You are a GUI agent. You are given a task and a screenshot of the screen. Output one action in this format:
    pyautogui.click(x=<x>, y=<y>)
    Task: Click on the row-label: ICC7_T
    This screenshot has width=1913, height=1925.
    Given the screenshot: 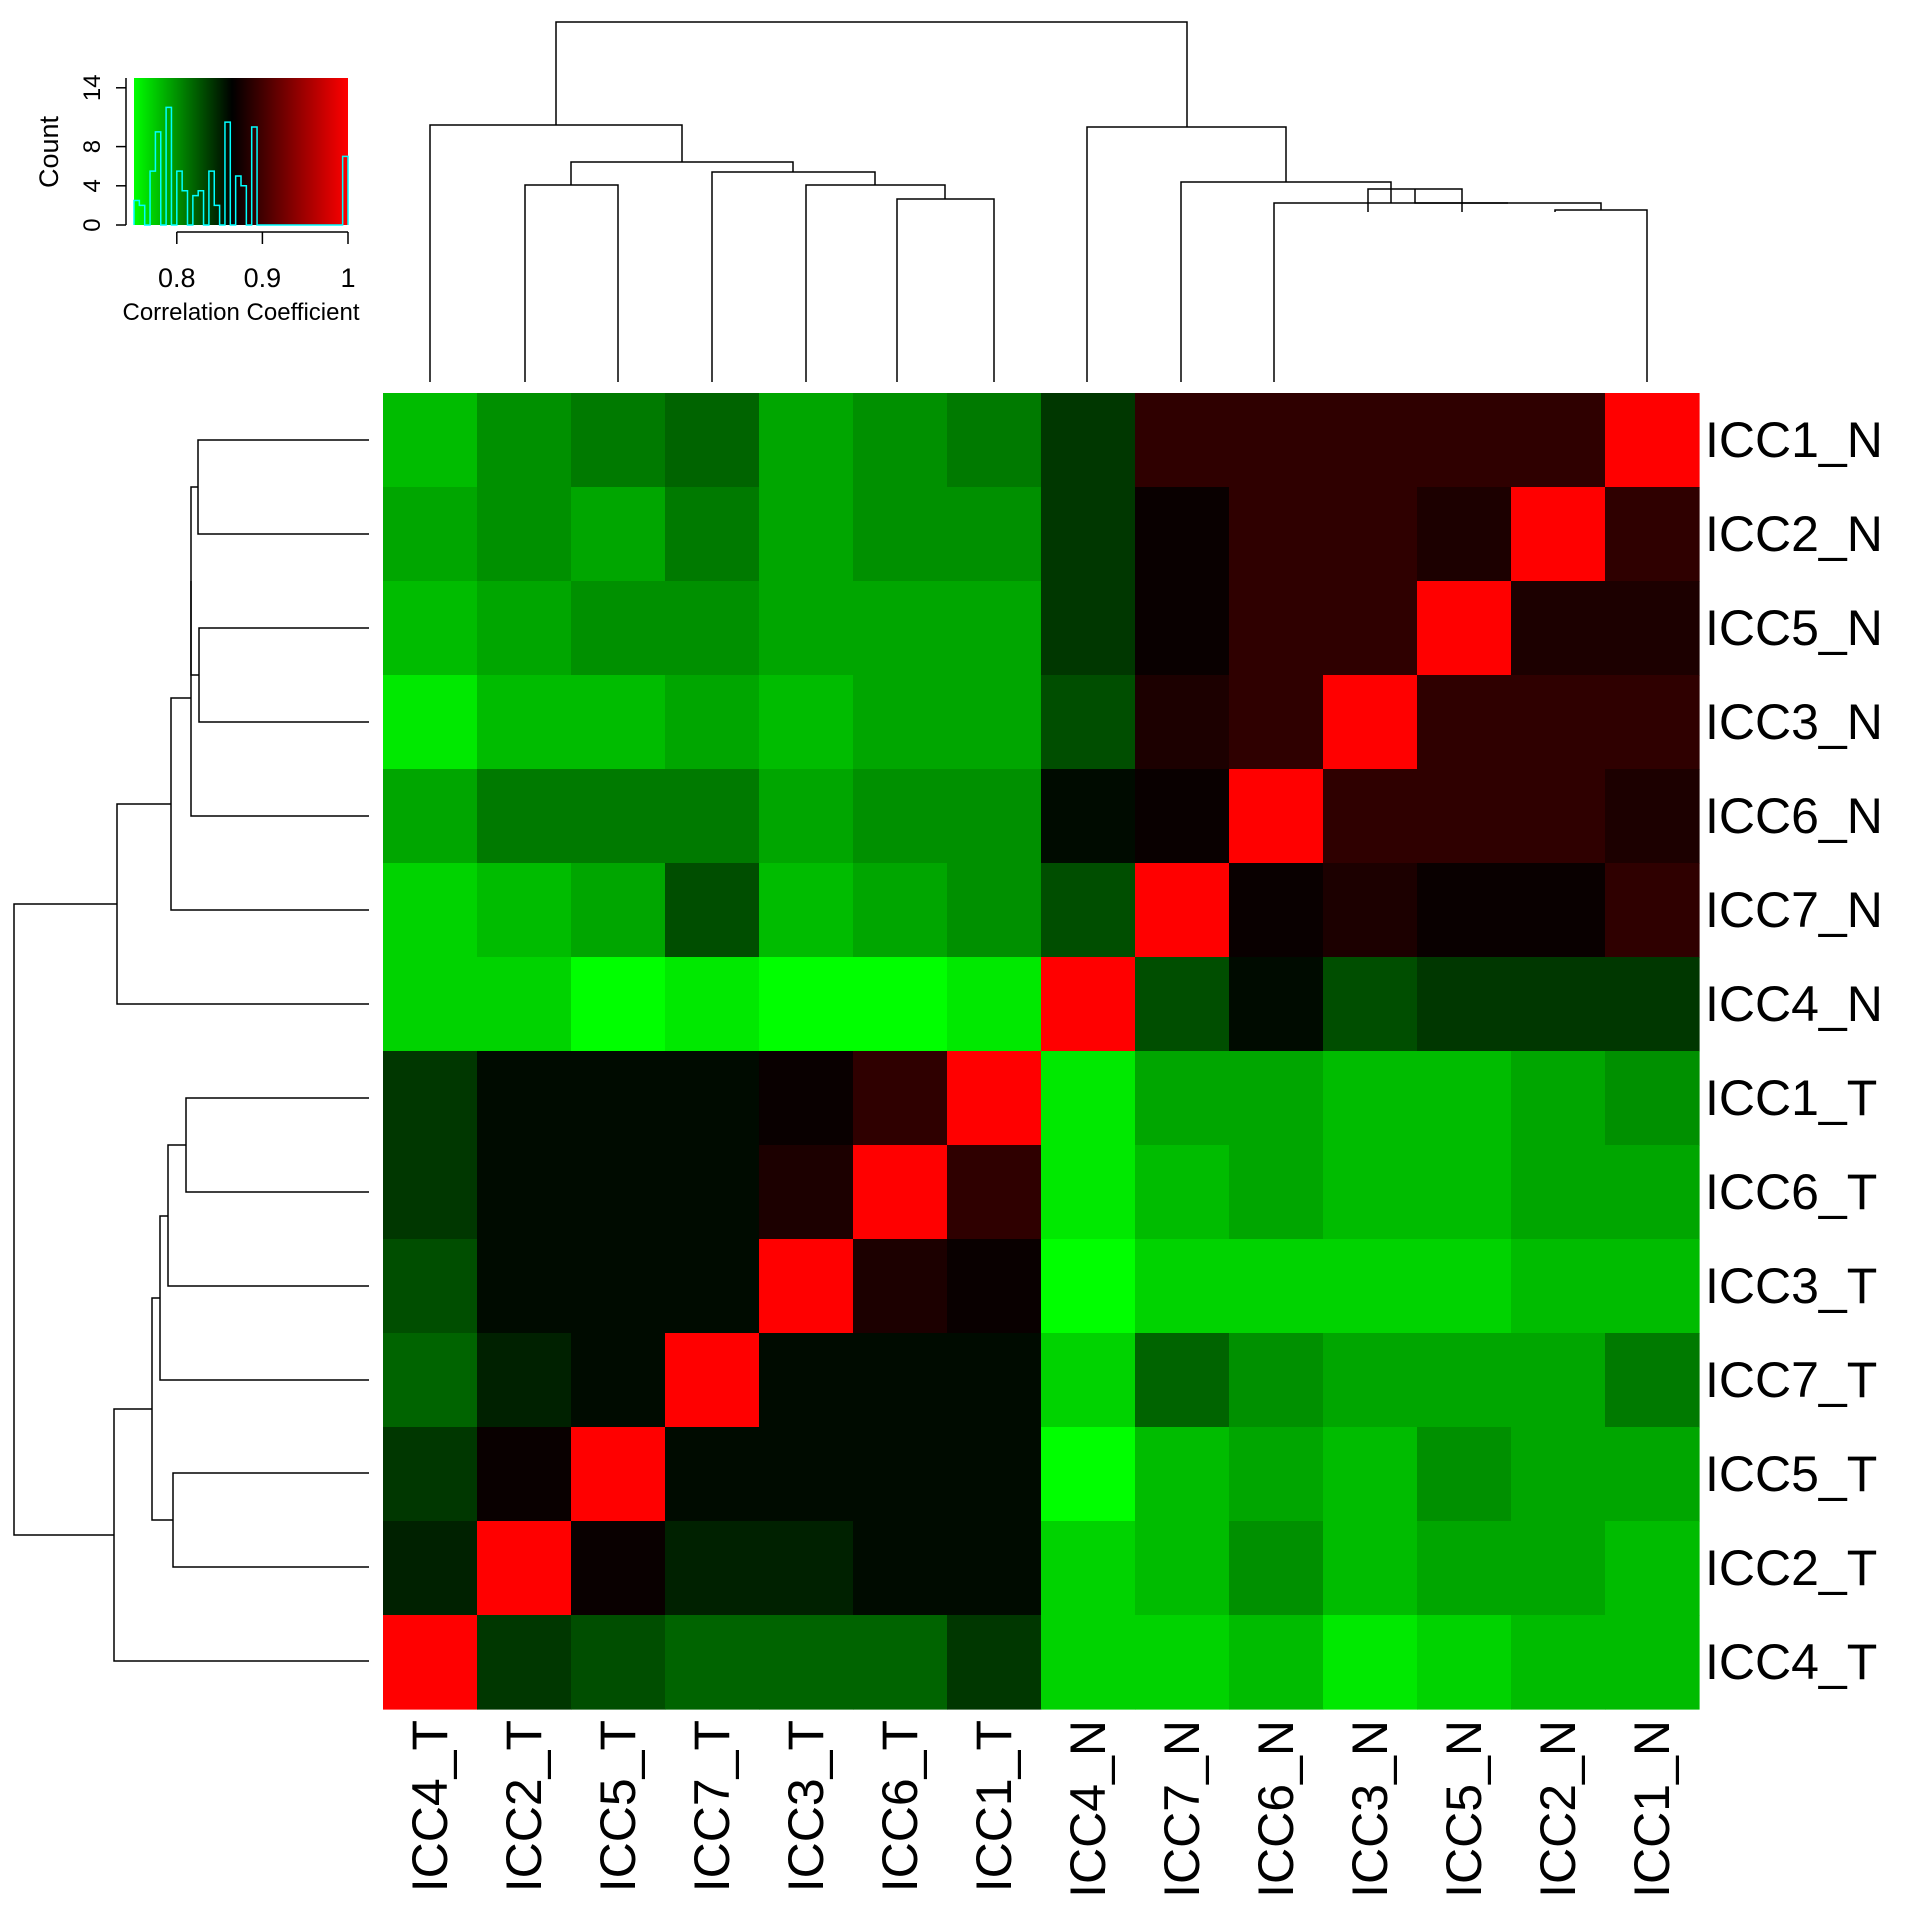 What is the action you would take?
    pyautogui.click(x=1791, y=1380)
    